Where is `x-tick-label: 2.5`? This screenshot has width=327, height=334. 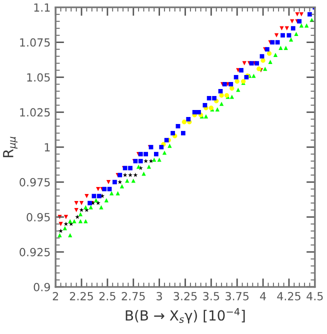
x-tick-label: 2.5 is located at coordinates (107, 296).